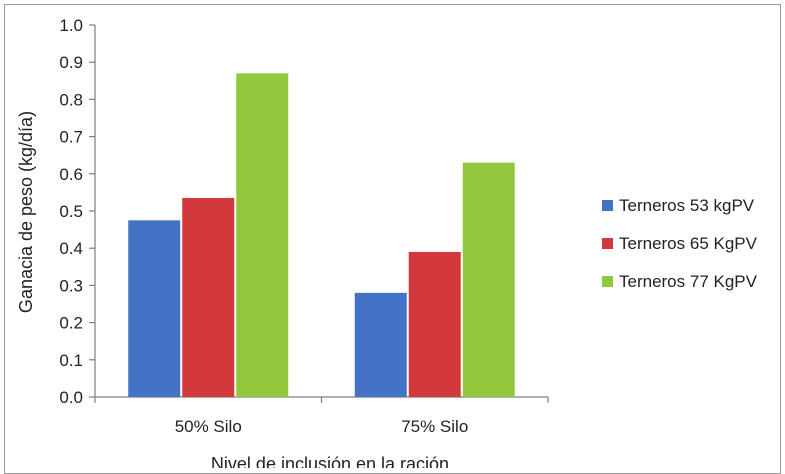 This screenshot has height=474, width=785. I want to click on y-tick-label: 0.3, so click(71, 285).